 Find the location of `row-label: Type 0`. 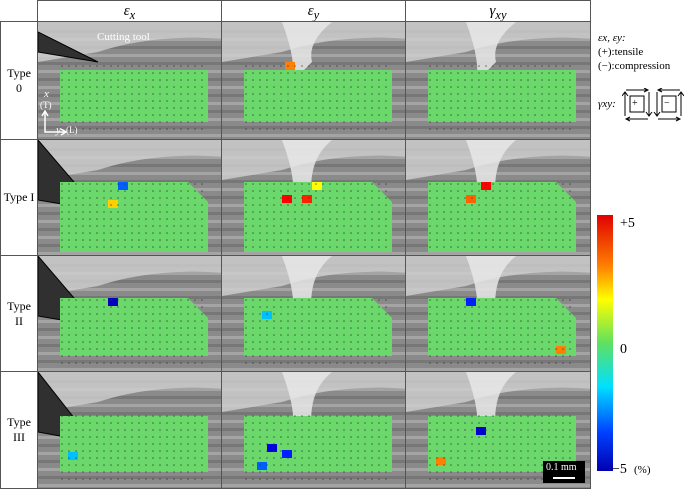

row-label: Type 0 is located at coordinates (19, 80).